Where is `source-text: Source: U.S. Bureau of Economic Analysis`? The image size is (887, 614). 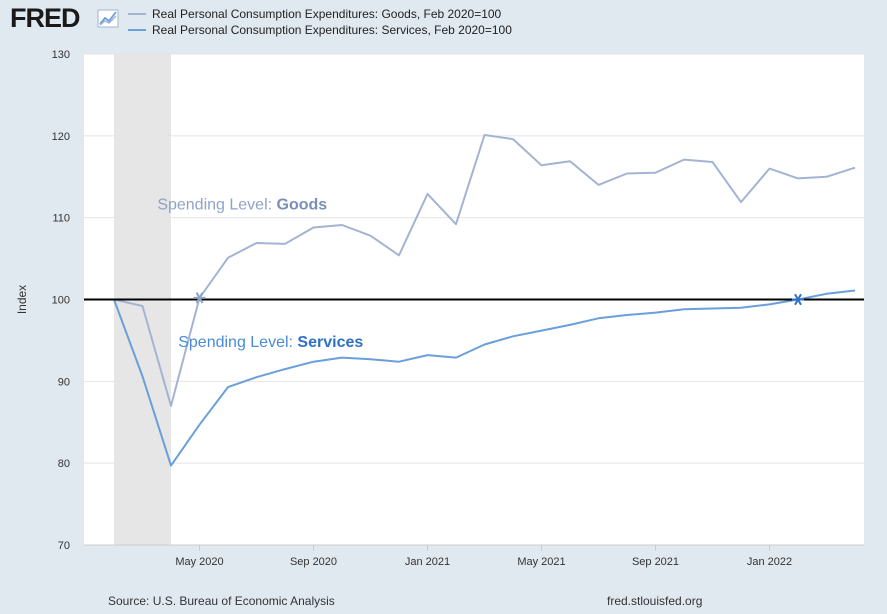
source-text: Source: U.S. Bureau of Economic Analysis is located at coordinates (221, 601).